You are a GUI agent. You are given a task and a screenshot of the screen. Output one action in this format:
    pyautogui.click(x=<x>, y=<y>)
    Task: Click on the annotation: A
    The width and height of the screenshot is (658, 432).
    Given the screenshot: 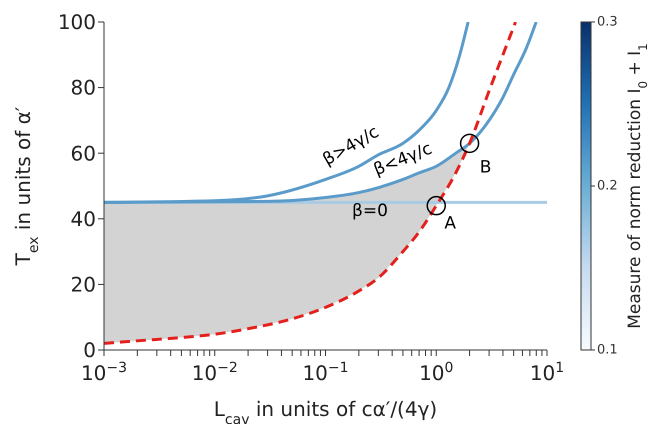 What is the action you would take?
    pyautogui.click(x=450, y=223)
    